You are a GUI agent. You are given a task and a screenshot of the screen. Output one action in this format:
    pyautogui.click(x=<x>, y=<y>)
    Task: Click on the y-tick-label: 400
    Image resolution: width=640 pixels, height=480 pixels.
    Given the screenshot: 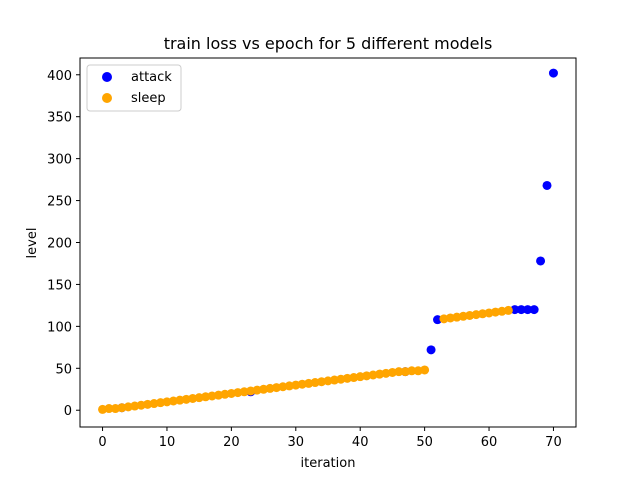 What is the action you would take?
    pyautogui.click(x=59, y=76)
    